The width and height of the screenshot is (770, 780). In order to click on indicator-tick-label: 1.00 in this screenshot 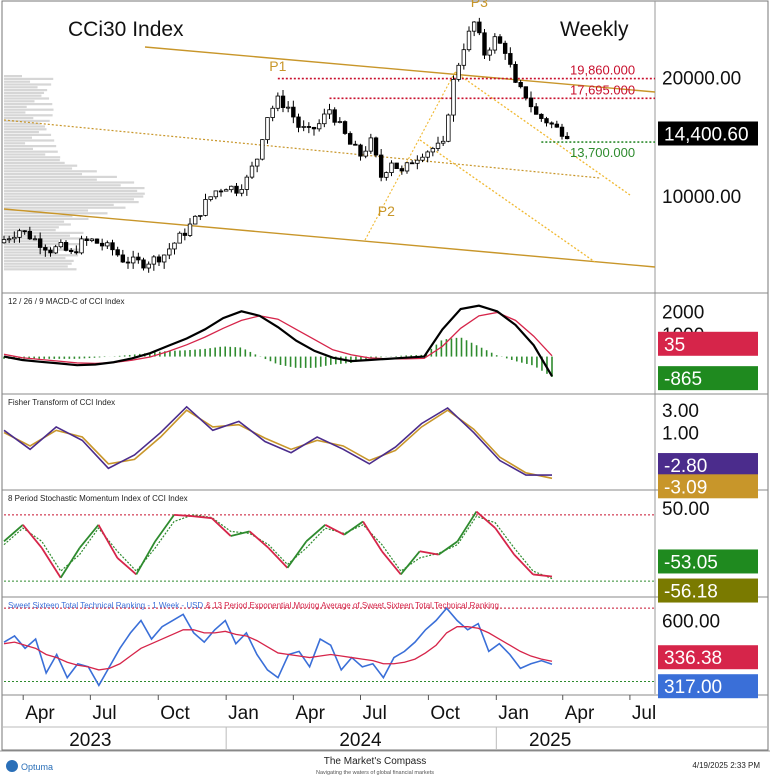, I will do `click(680, 434)`.